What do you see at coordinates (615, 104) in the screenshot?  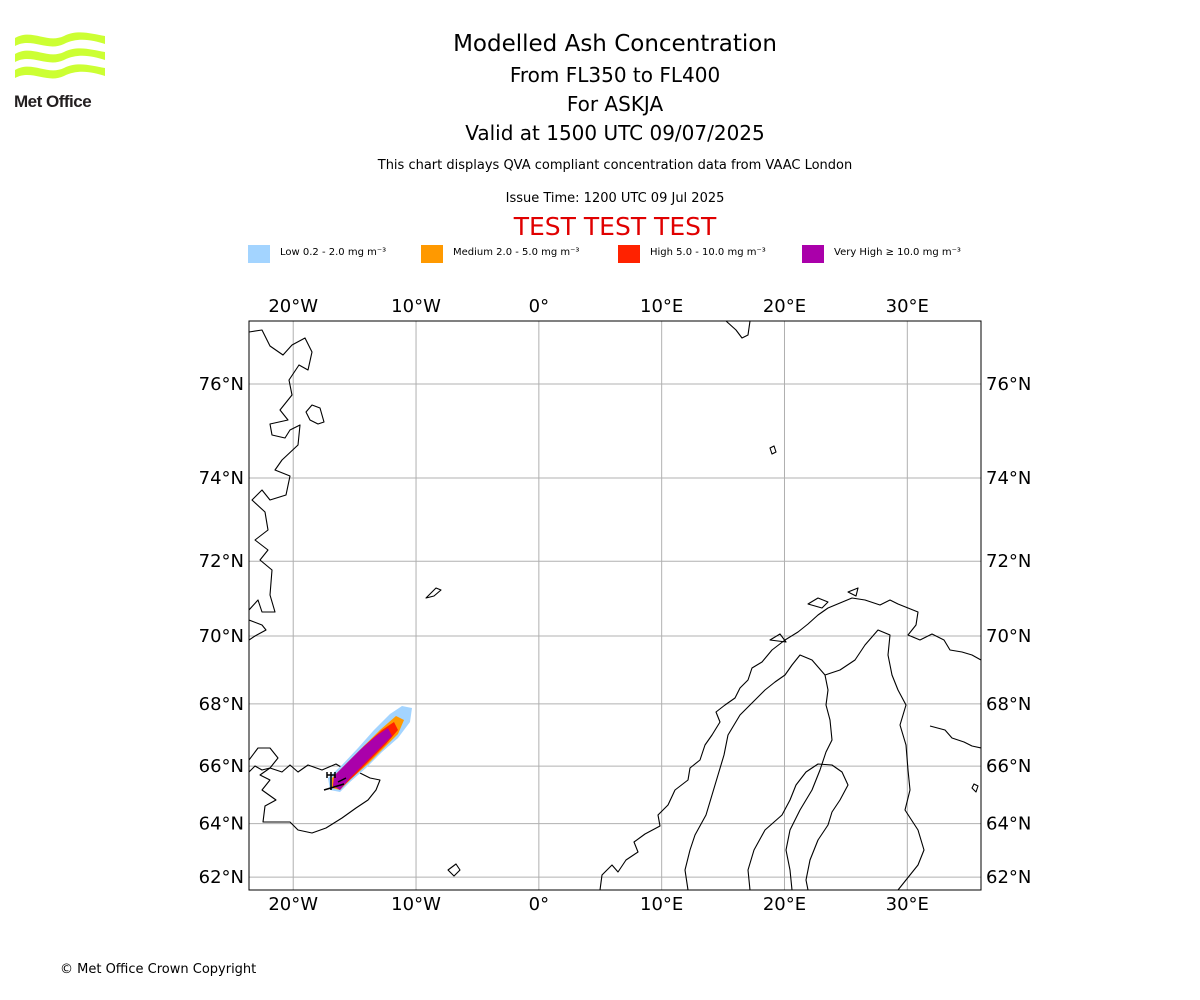 I see `volcano-name: For ASKJA` at bounding box center [615, 104].